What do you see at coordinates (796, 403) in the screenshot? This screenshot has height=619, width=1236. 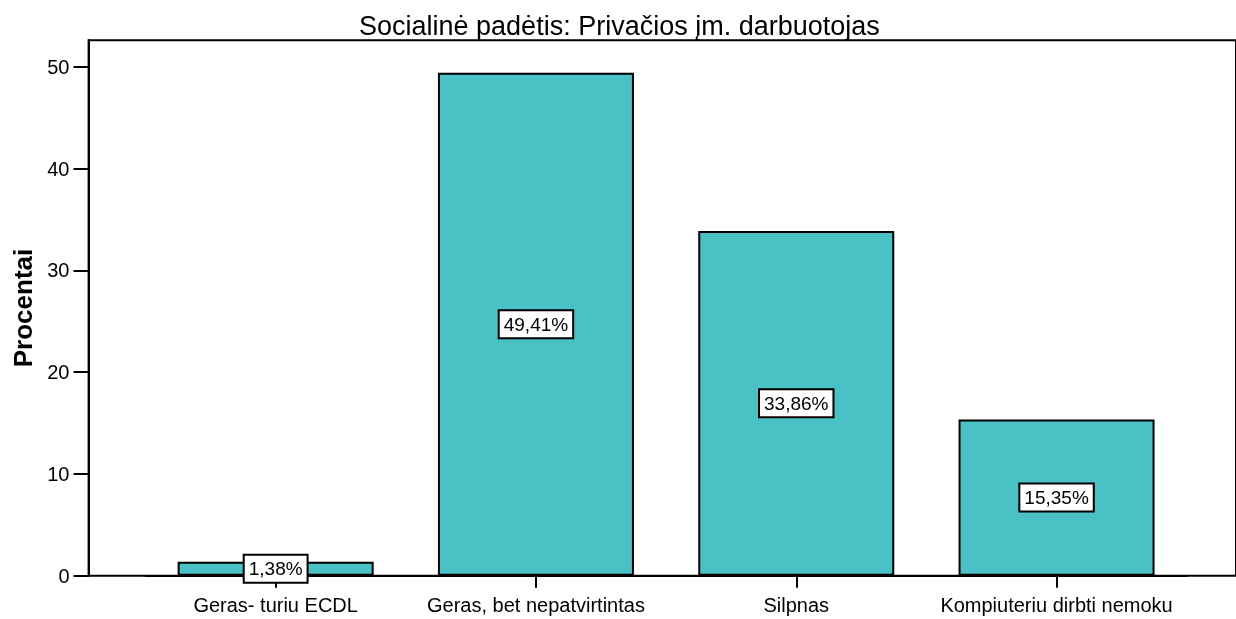 I see `data-label: 33,86%` at bounding box center [796, 403].